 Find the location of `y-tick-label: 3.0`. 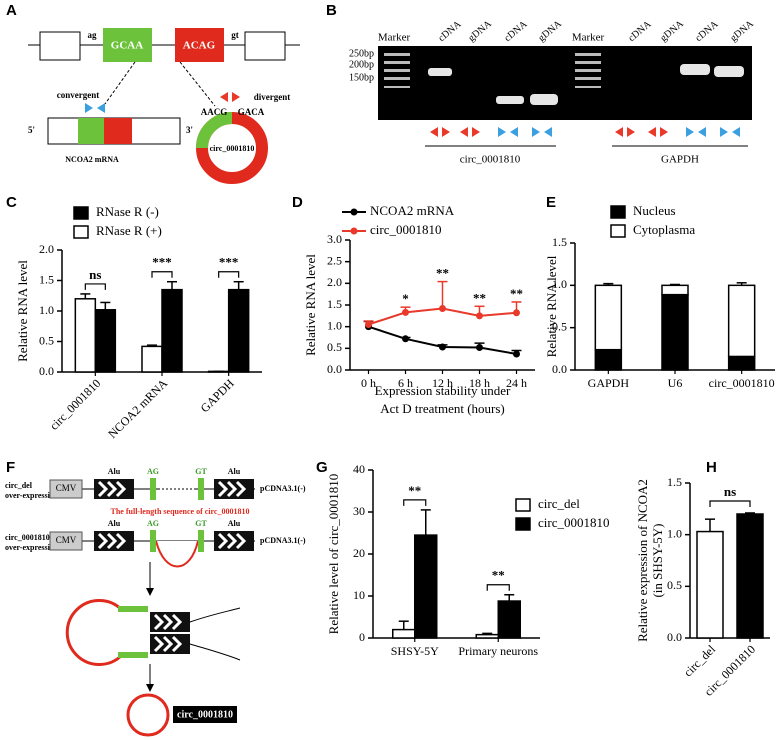

y-tick-label: 3.0 is located at coordinates (334, 239).